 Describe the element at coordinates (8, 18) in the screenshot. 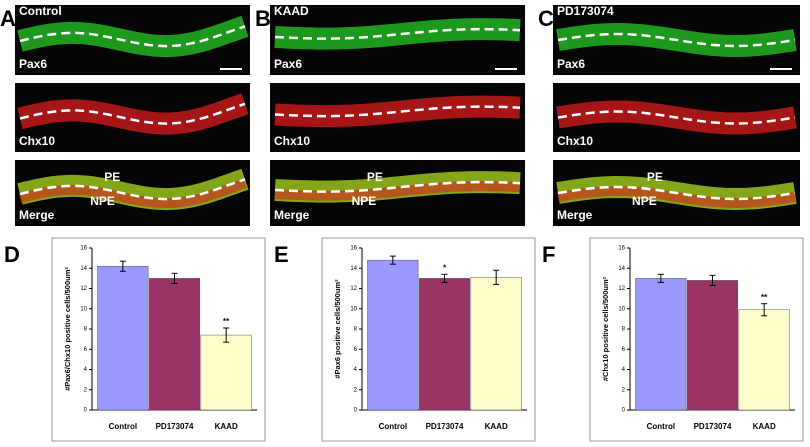

I see `panel-letter: A` at that location.